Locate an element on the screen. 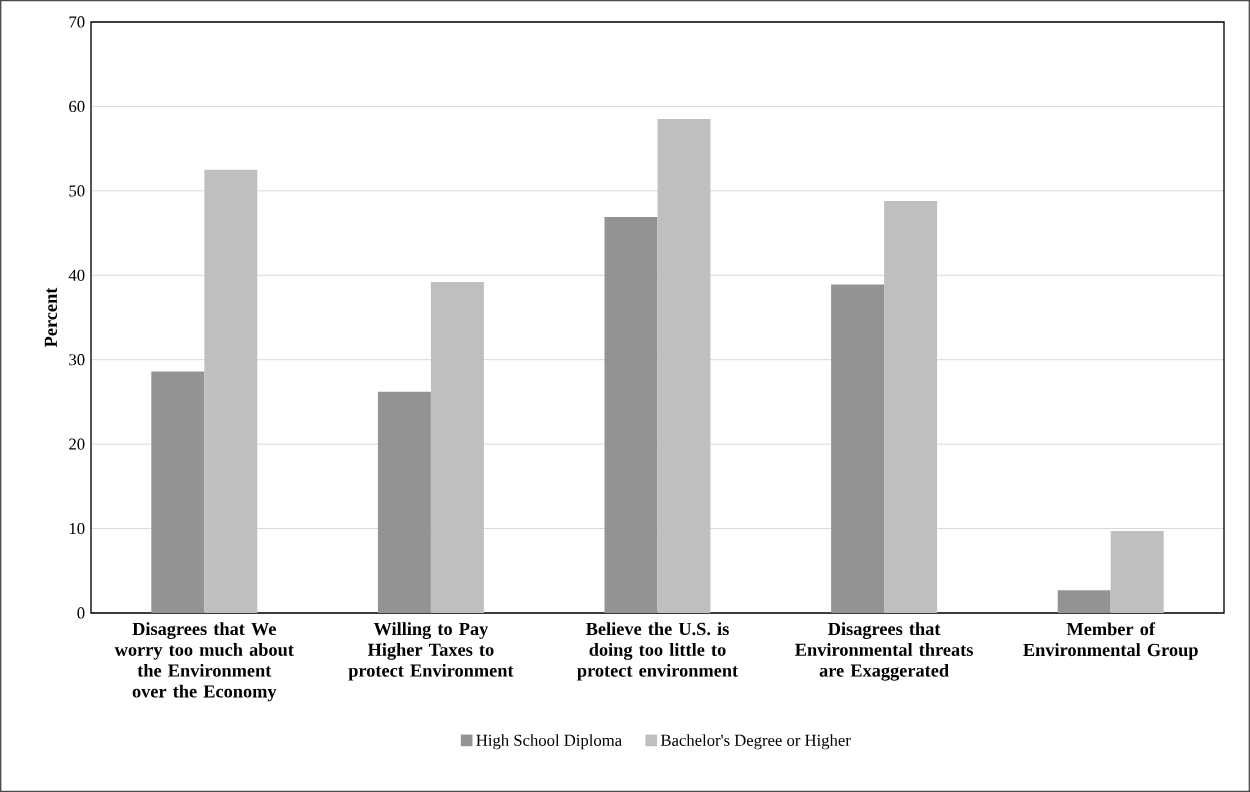 The width and height of the screenshot is (1250, 792). y-tick-label: 70 is located at coordinates (77, 22).